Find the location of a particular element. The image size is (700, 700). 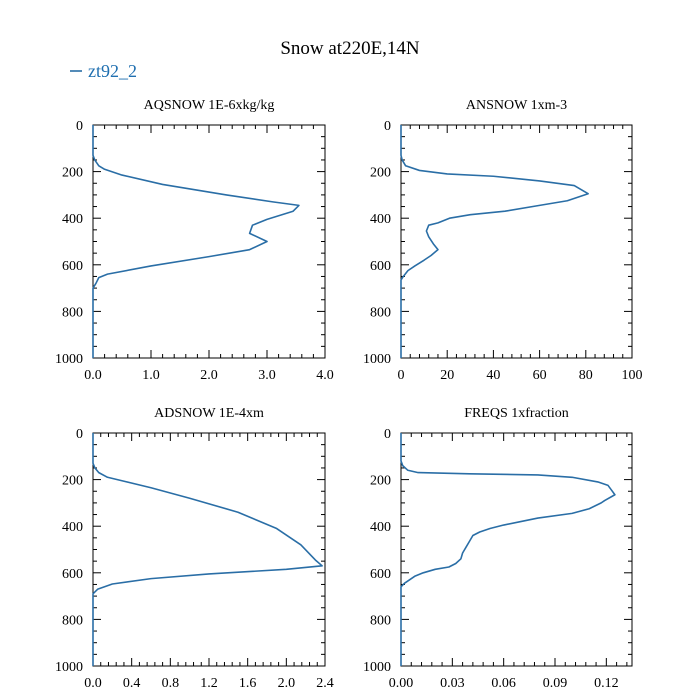

x-tick-label: 2.4 is located at coordinates (325, 683).